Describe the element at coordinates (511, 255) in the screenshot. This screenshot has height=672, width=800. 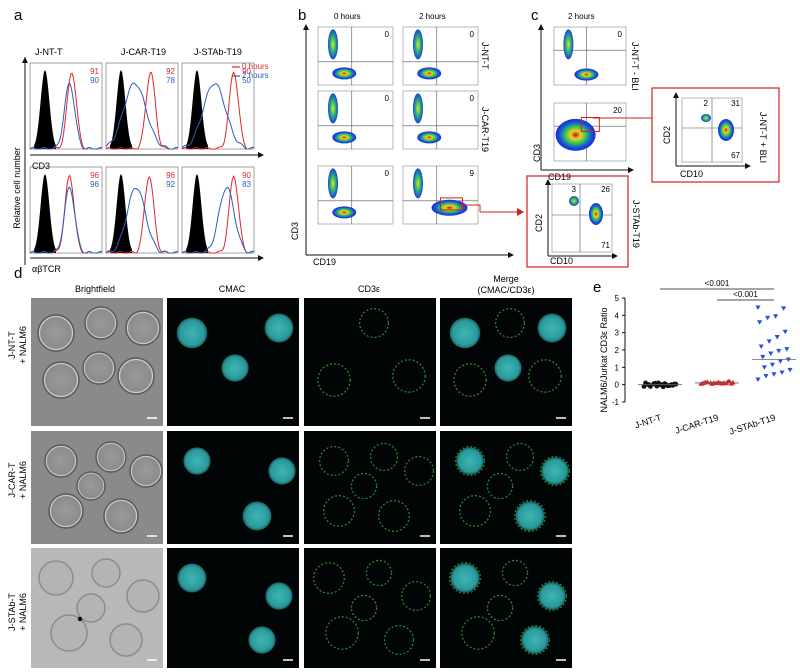
I see `panel-b-xaxis-arrow` at that location.